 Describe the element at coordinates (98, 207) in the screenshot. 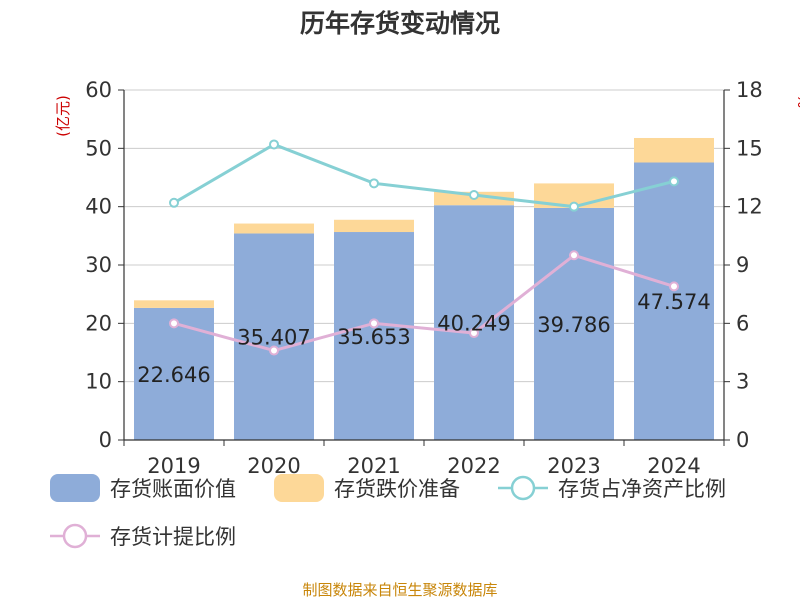

I see `left-tick-label: 40` at that location.